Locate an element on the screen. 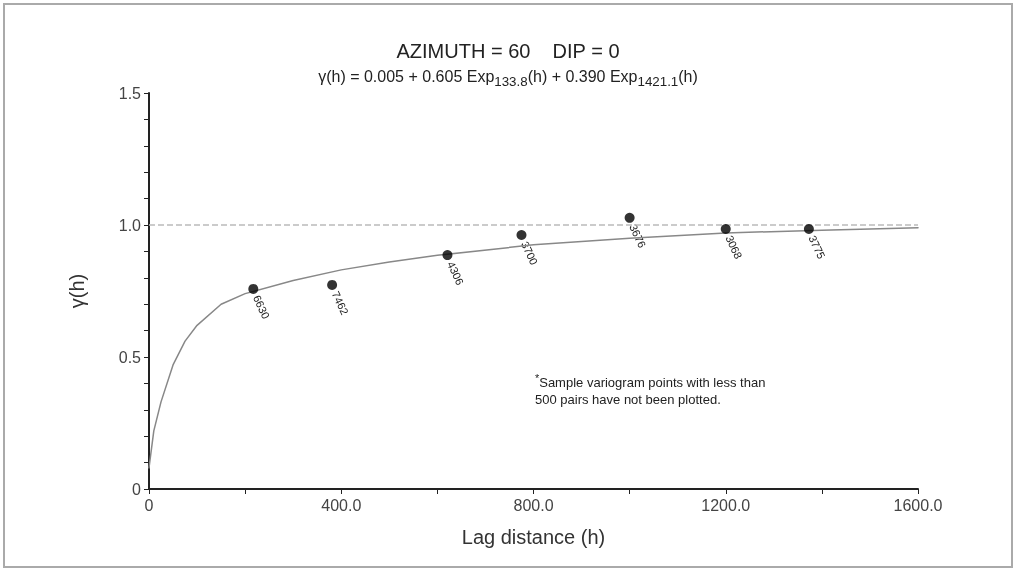  x-tick-label: 1600.0 is located at coordinates (918, 505).